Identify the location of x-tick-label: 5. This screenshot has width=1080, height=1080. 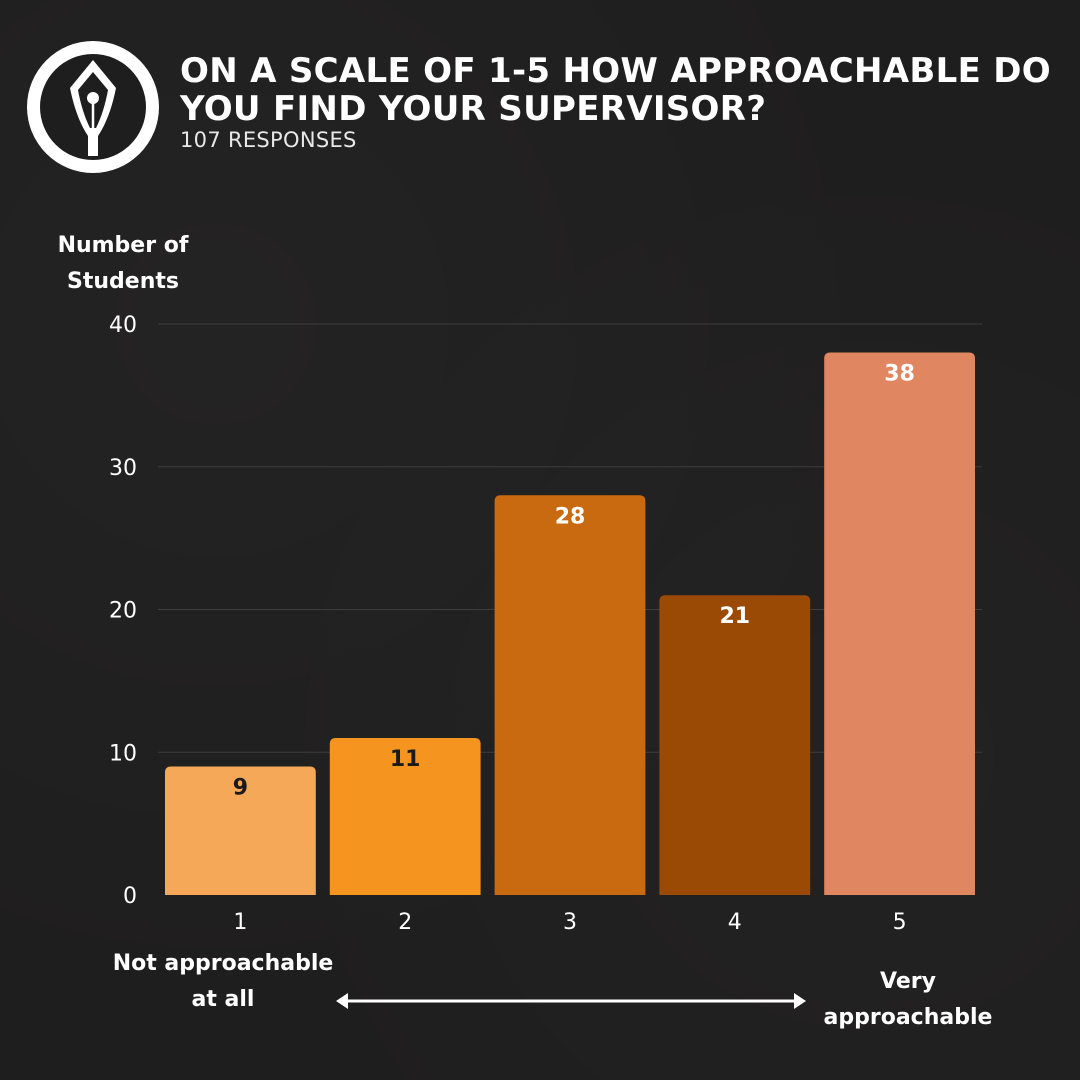
(900, 922).